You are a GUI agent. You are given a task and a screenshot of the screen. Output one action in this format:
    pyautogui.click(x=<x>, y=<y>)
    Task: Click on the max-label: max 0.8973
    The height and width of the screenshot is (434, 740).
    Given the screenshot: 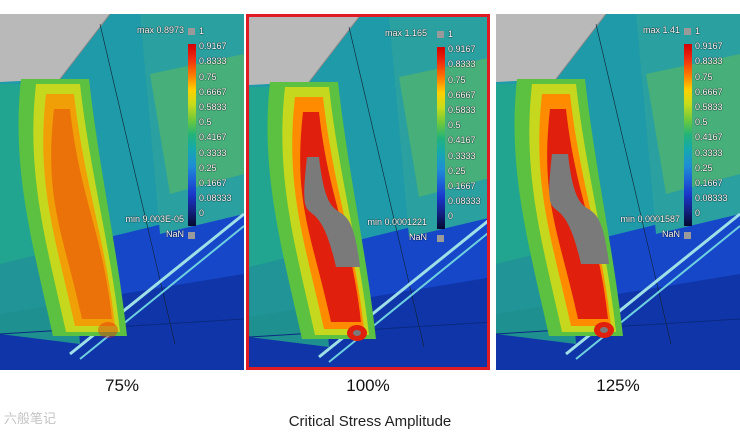 What is the action you would take?
    pyautogui.click(x=160, y=30)
    